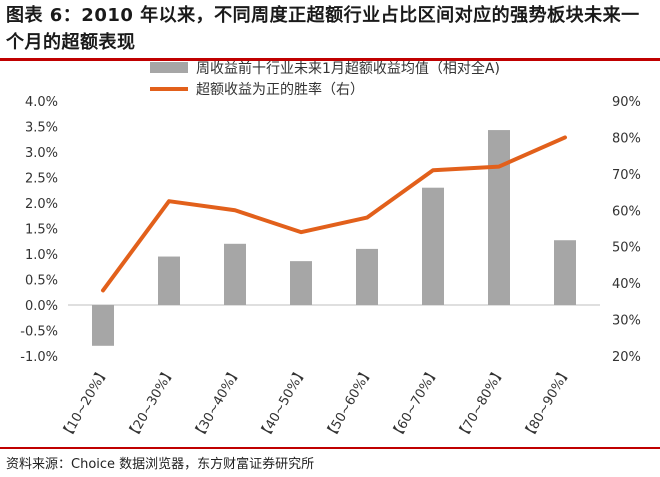 This screenshot has width=660, height=477. Describe the element at coordinates (547, 404) in the screenshot. I see `x-tick-label: 【80~90%】` at that location.